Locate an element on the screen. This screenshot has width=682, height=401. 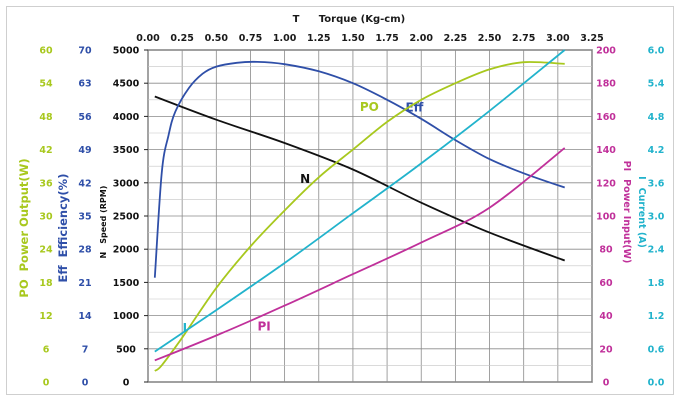
x-tick-label: 1.00 is located at coordinates (285, 38).